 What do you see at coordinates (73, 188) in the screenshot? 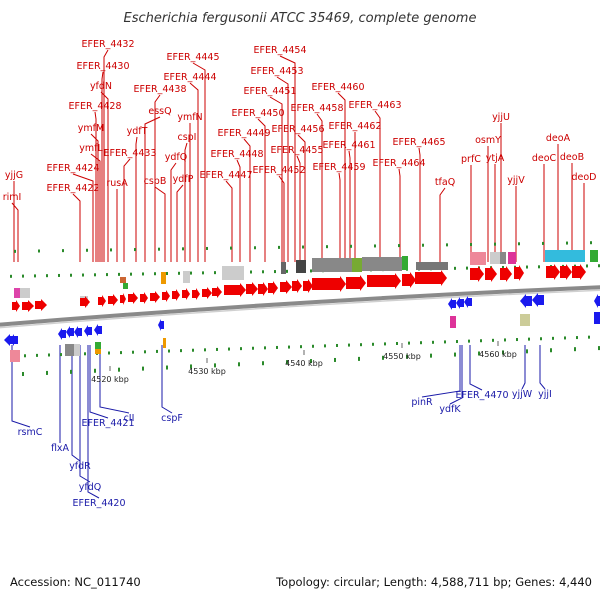
I see `gene-label: EFER_4422` at bounding box center [73, 188].